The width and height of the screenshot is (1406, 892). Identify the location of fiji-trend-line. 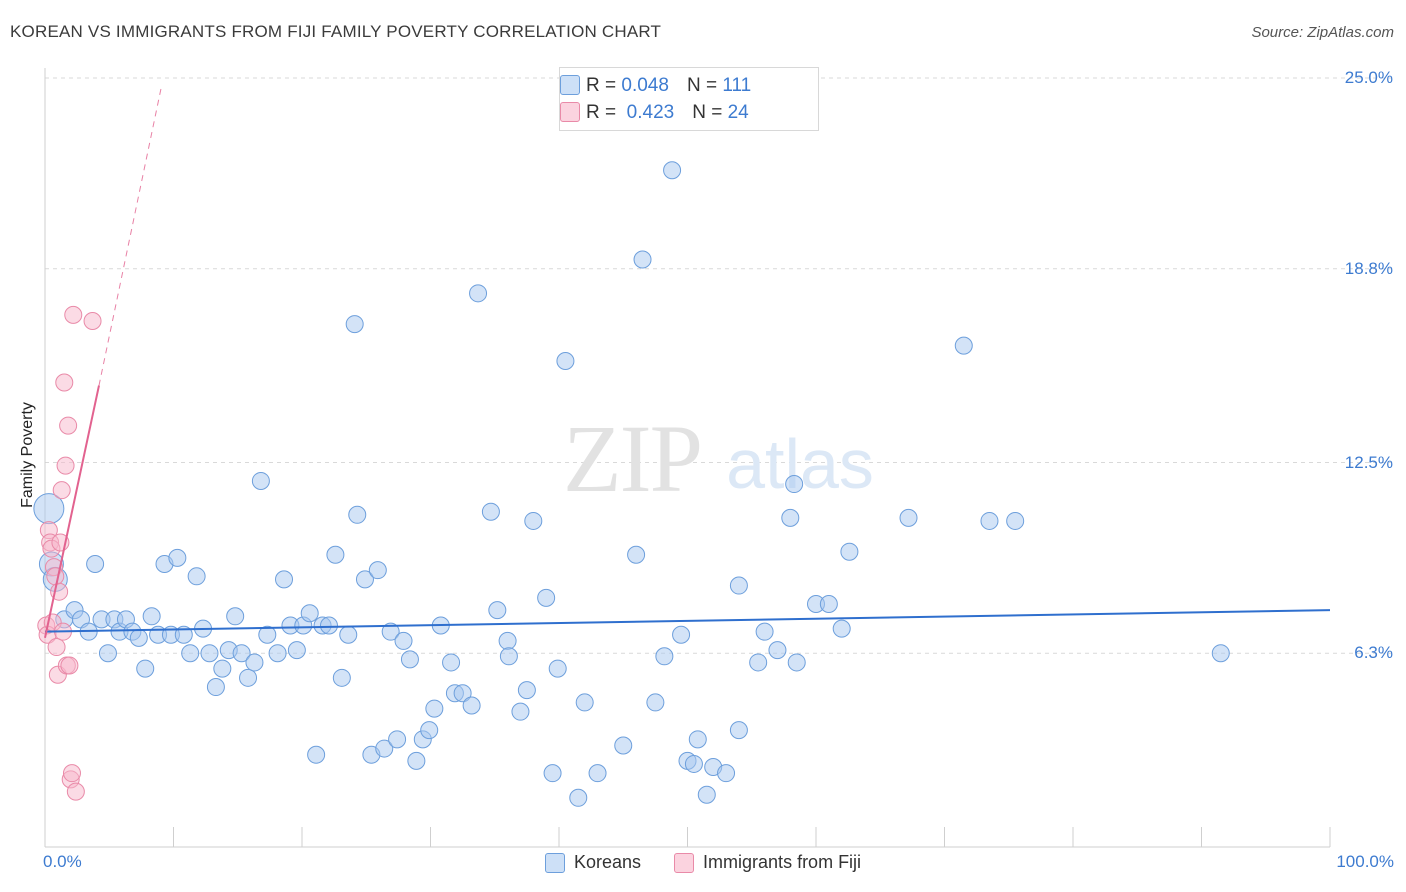
(72, 512).